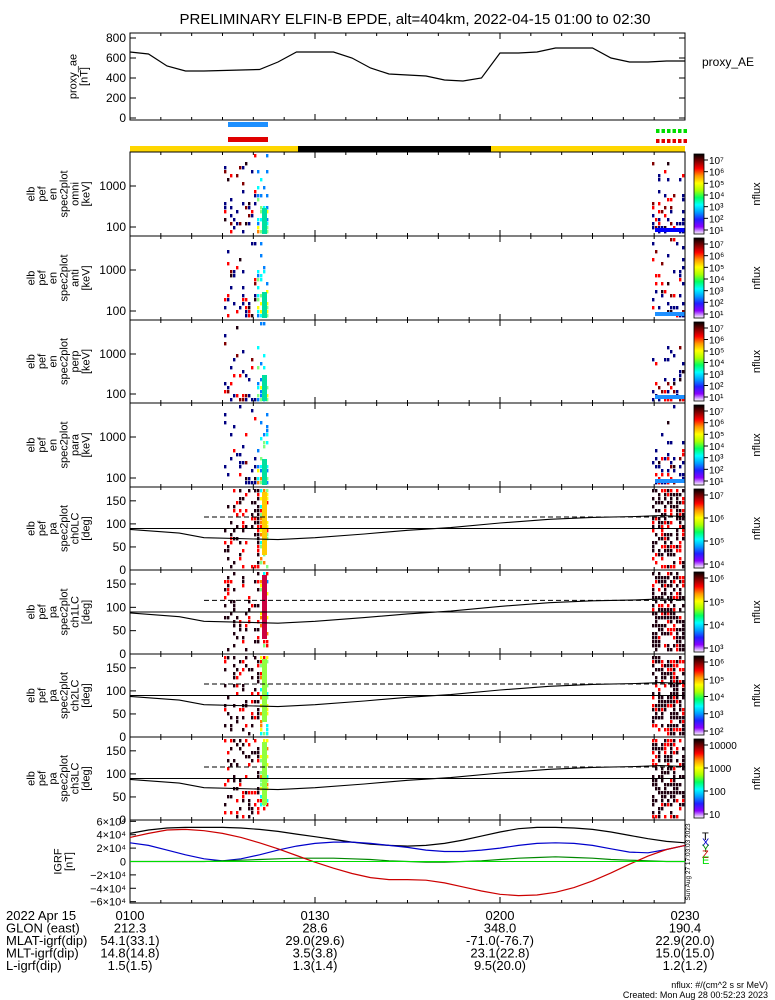  What do you see at coordinates (59, 695) in the screenshot?
I see `ylabel-ch2LC: elb pef pa spec2plot ch2LC [deg]` at bounding box center [59, 695].